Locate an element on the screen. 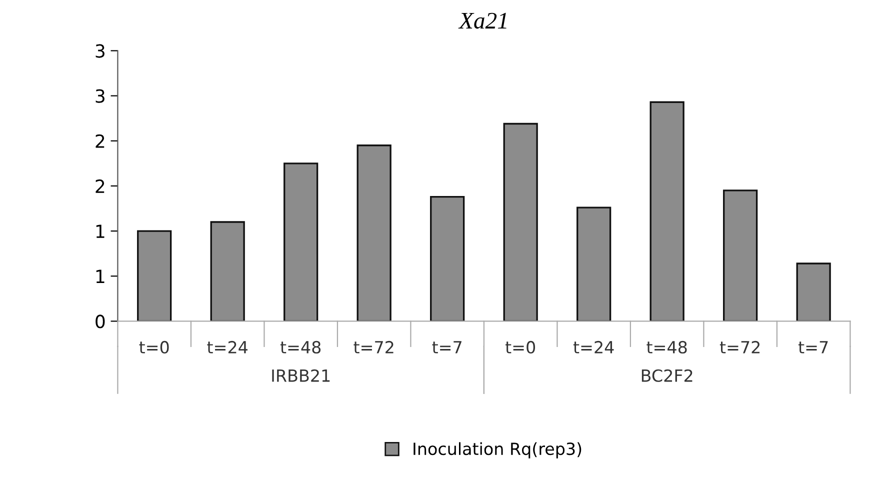 This screenshot has height=483, width=872. text: IRBB21 is located at coordinates (301, 375).